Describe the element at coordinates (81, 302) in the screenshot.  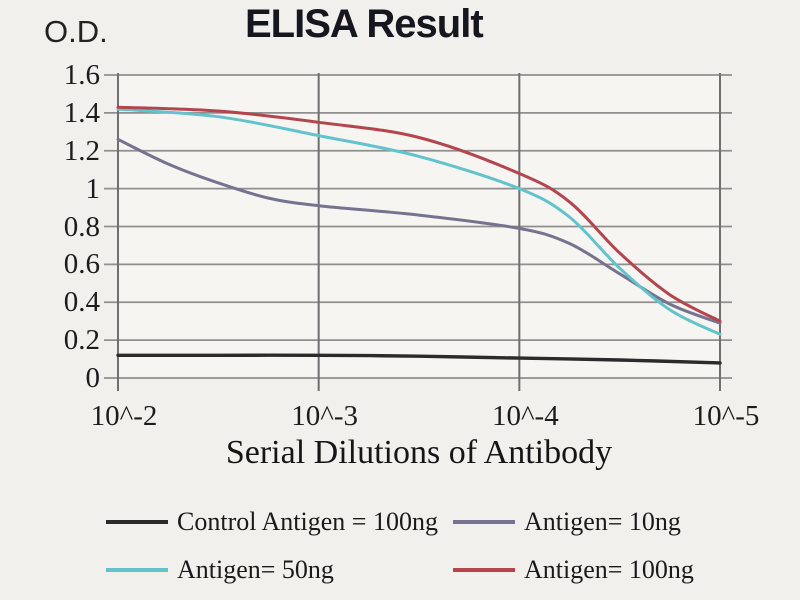
I see `y-tick-label: 0.4` at that location.